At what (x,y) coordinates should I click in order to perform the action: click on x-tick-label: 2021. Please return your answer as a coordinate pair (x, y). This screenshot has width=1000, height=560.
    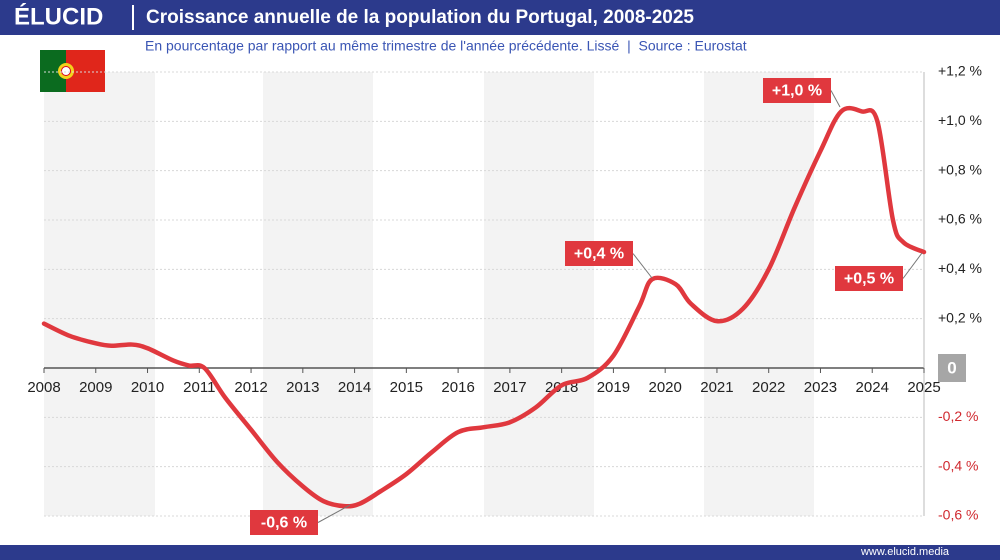
    Looking at the image, I should click on (716, 387).